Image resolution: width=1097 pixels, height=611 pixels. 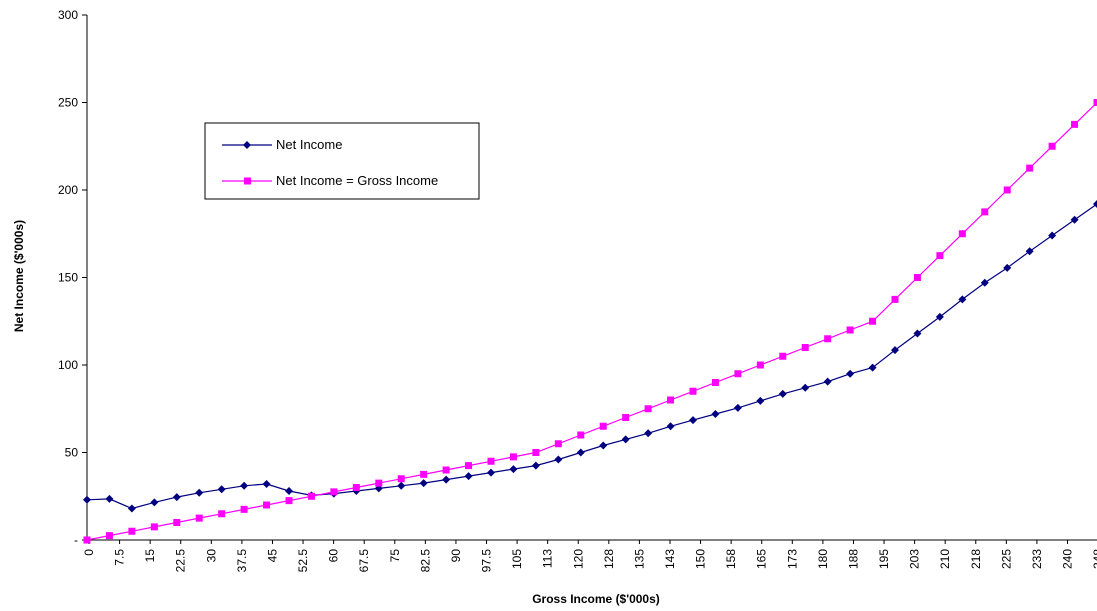 I want to click on y-axis: - 50 100 150 200 250 300, so click(x=73, y=277).